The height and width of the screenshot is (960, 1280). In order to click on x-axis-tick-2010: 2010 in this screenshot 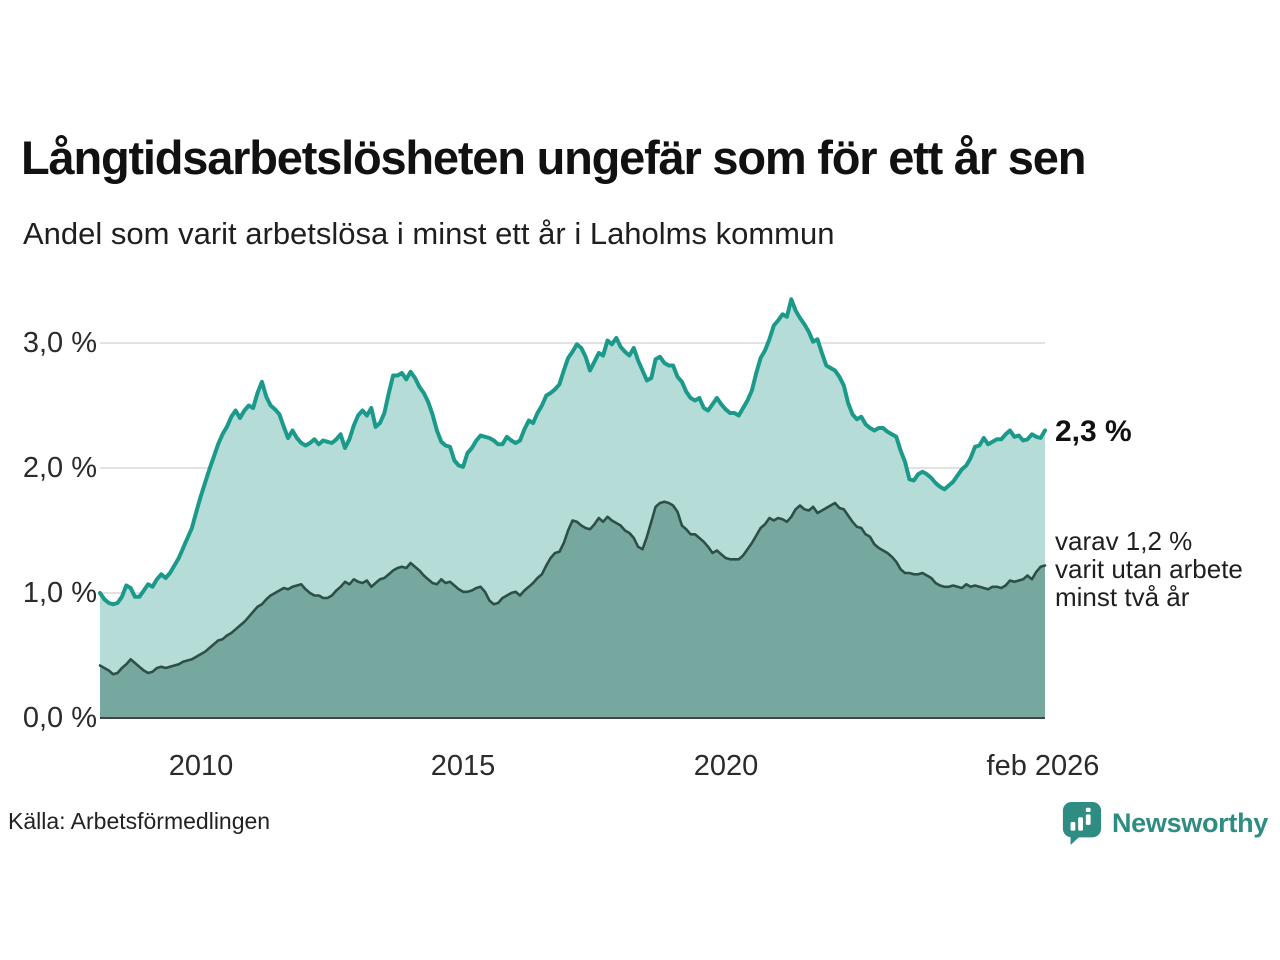, I will do `click(201, 766)`.